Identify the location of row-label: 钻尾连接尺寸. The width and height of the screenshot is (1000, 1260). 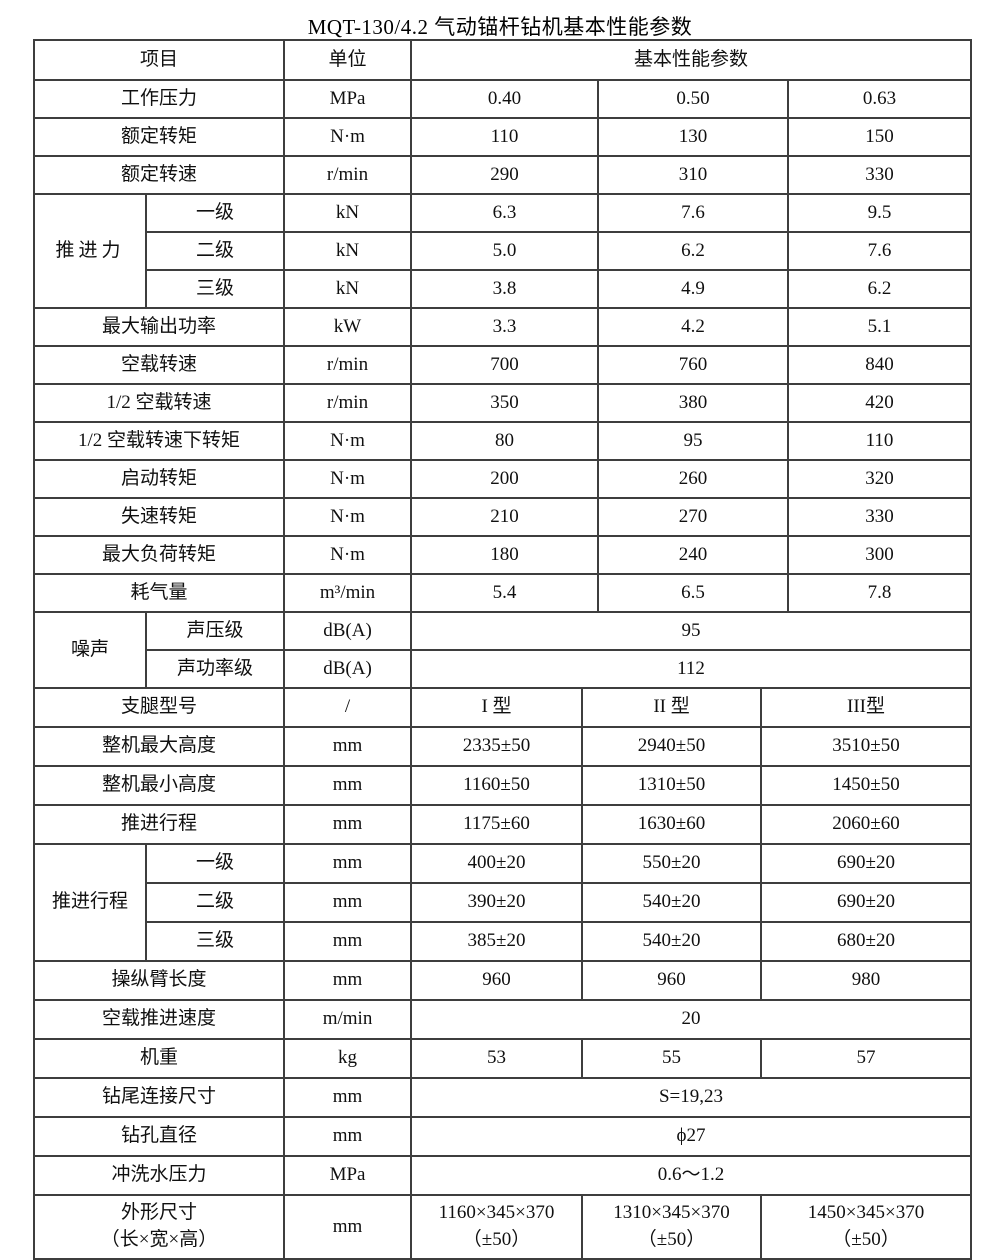
(159, 1097).